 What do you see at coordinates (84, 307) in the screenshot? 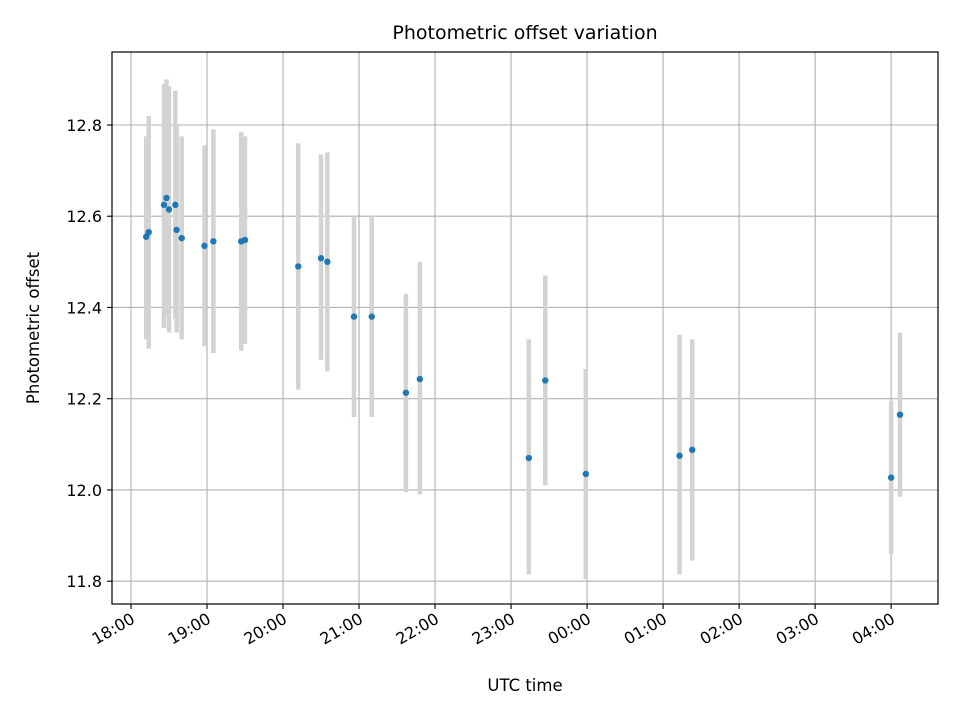
I see `y-tick-label: 12.4` at bounding box center [84, 307].